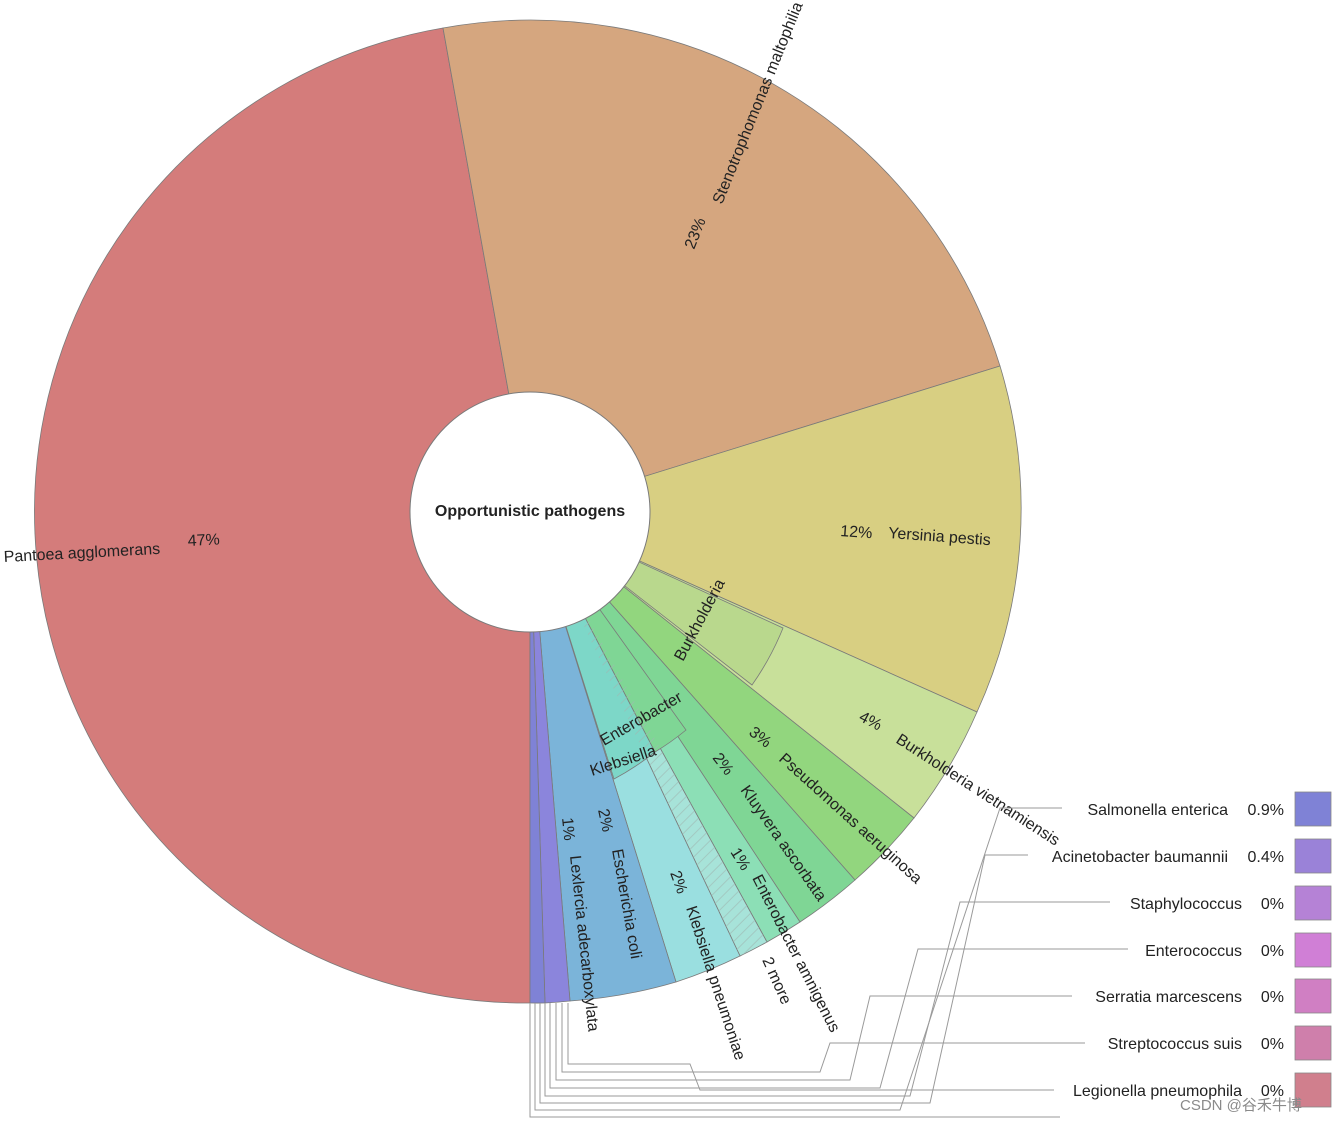 This screenshot has height=1122, width=1334. Describe the element at coordinates (828, 962) in the screenshot. I see `legend-leader-lines` at that location.